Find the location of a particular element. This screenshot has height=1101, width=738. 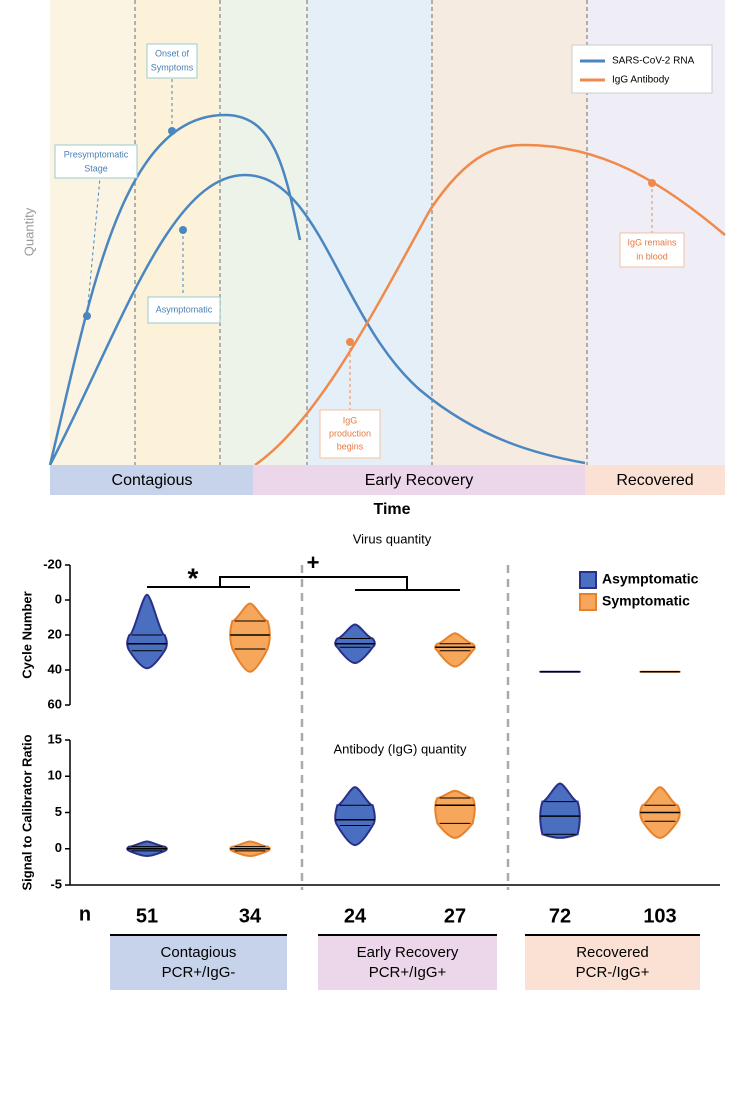

group-label: Recovered is located at coordinates (612, 952).